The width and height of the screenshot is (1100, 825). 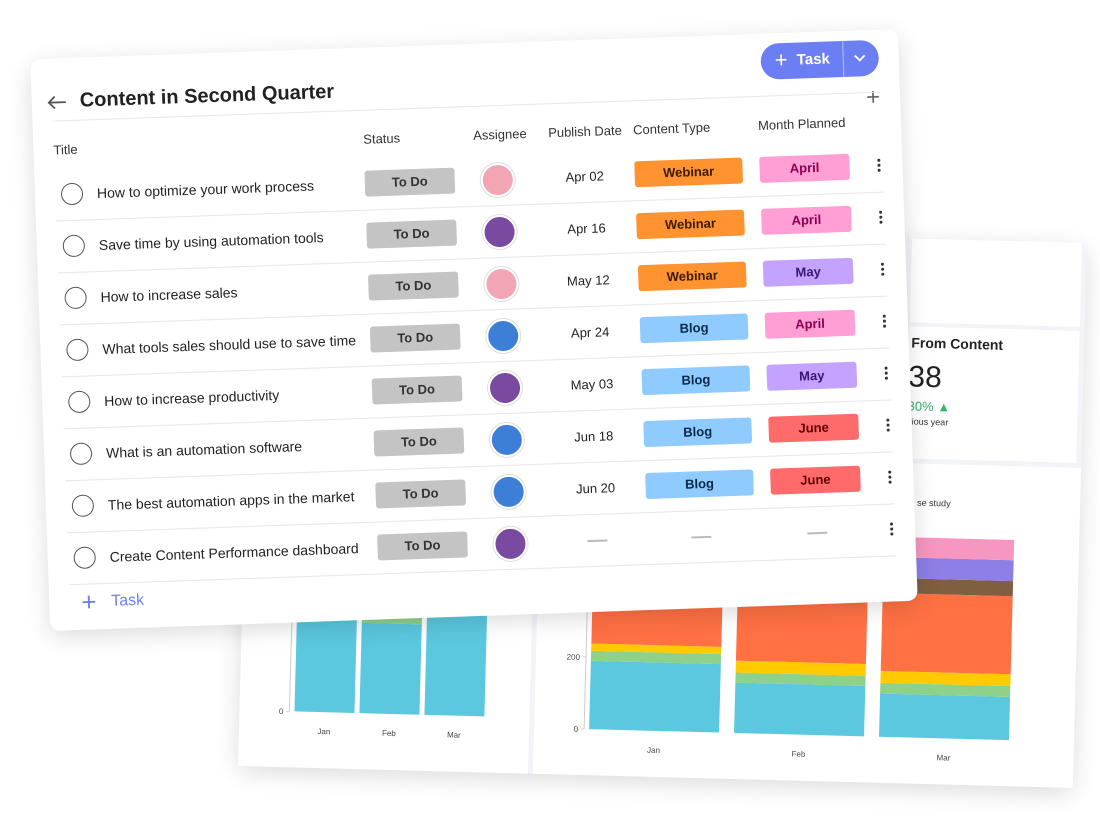 I want to click on publish-date: May 03, so click(x=592, y=384).